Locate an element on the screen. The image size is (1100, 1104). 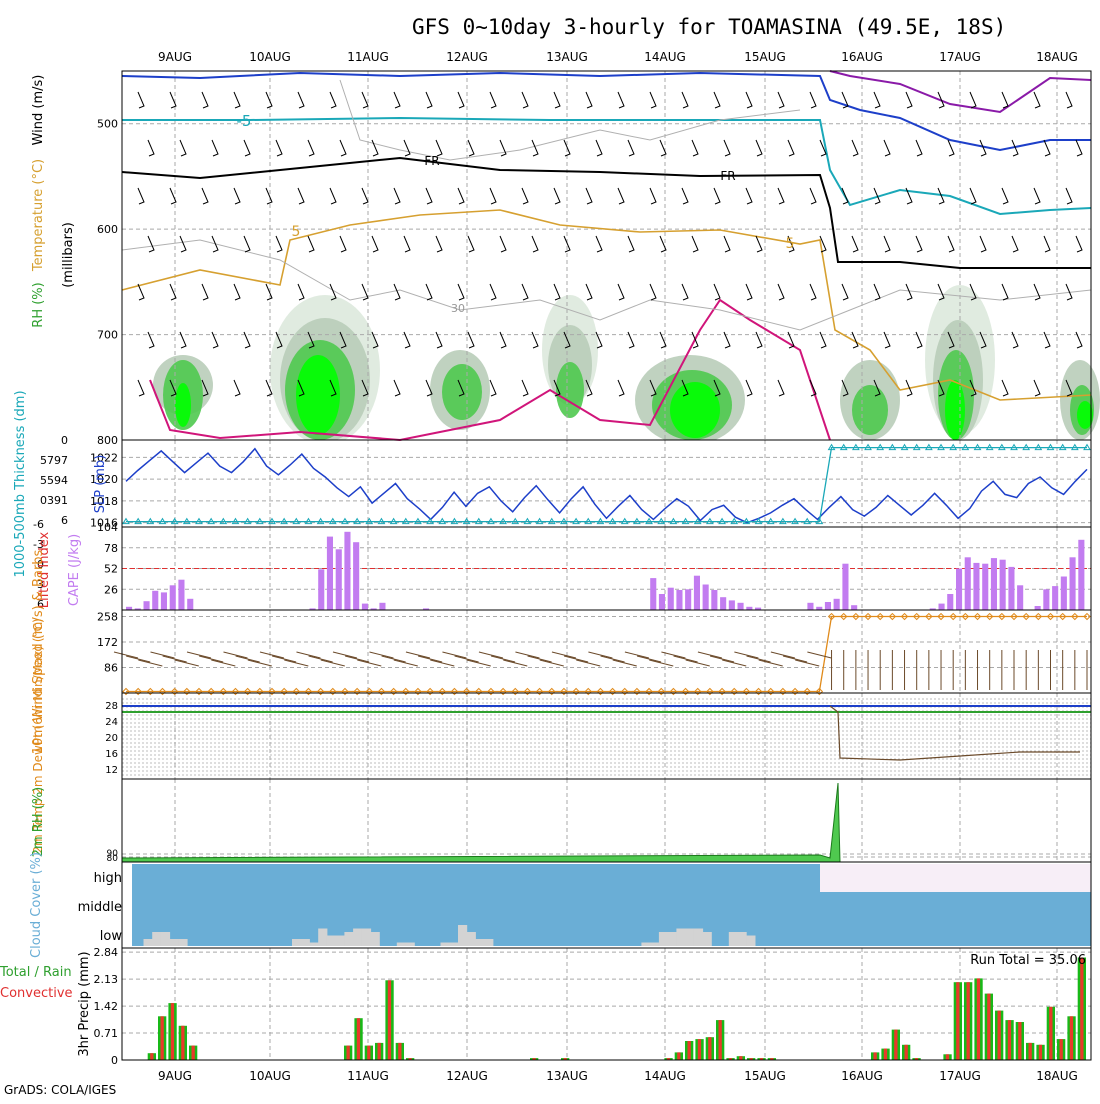
rh-frame is located at coordinates (606, 820).